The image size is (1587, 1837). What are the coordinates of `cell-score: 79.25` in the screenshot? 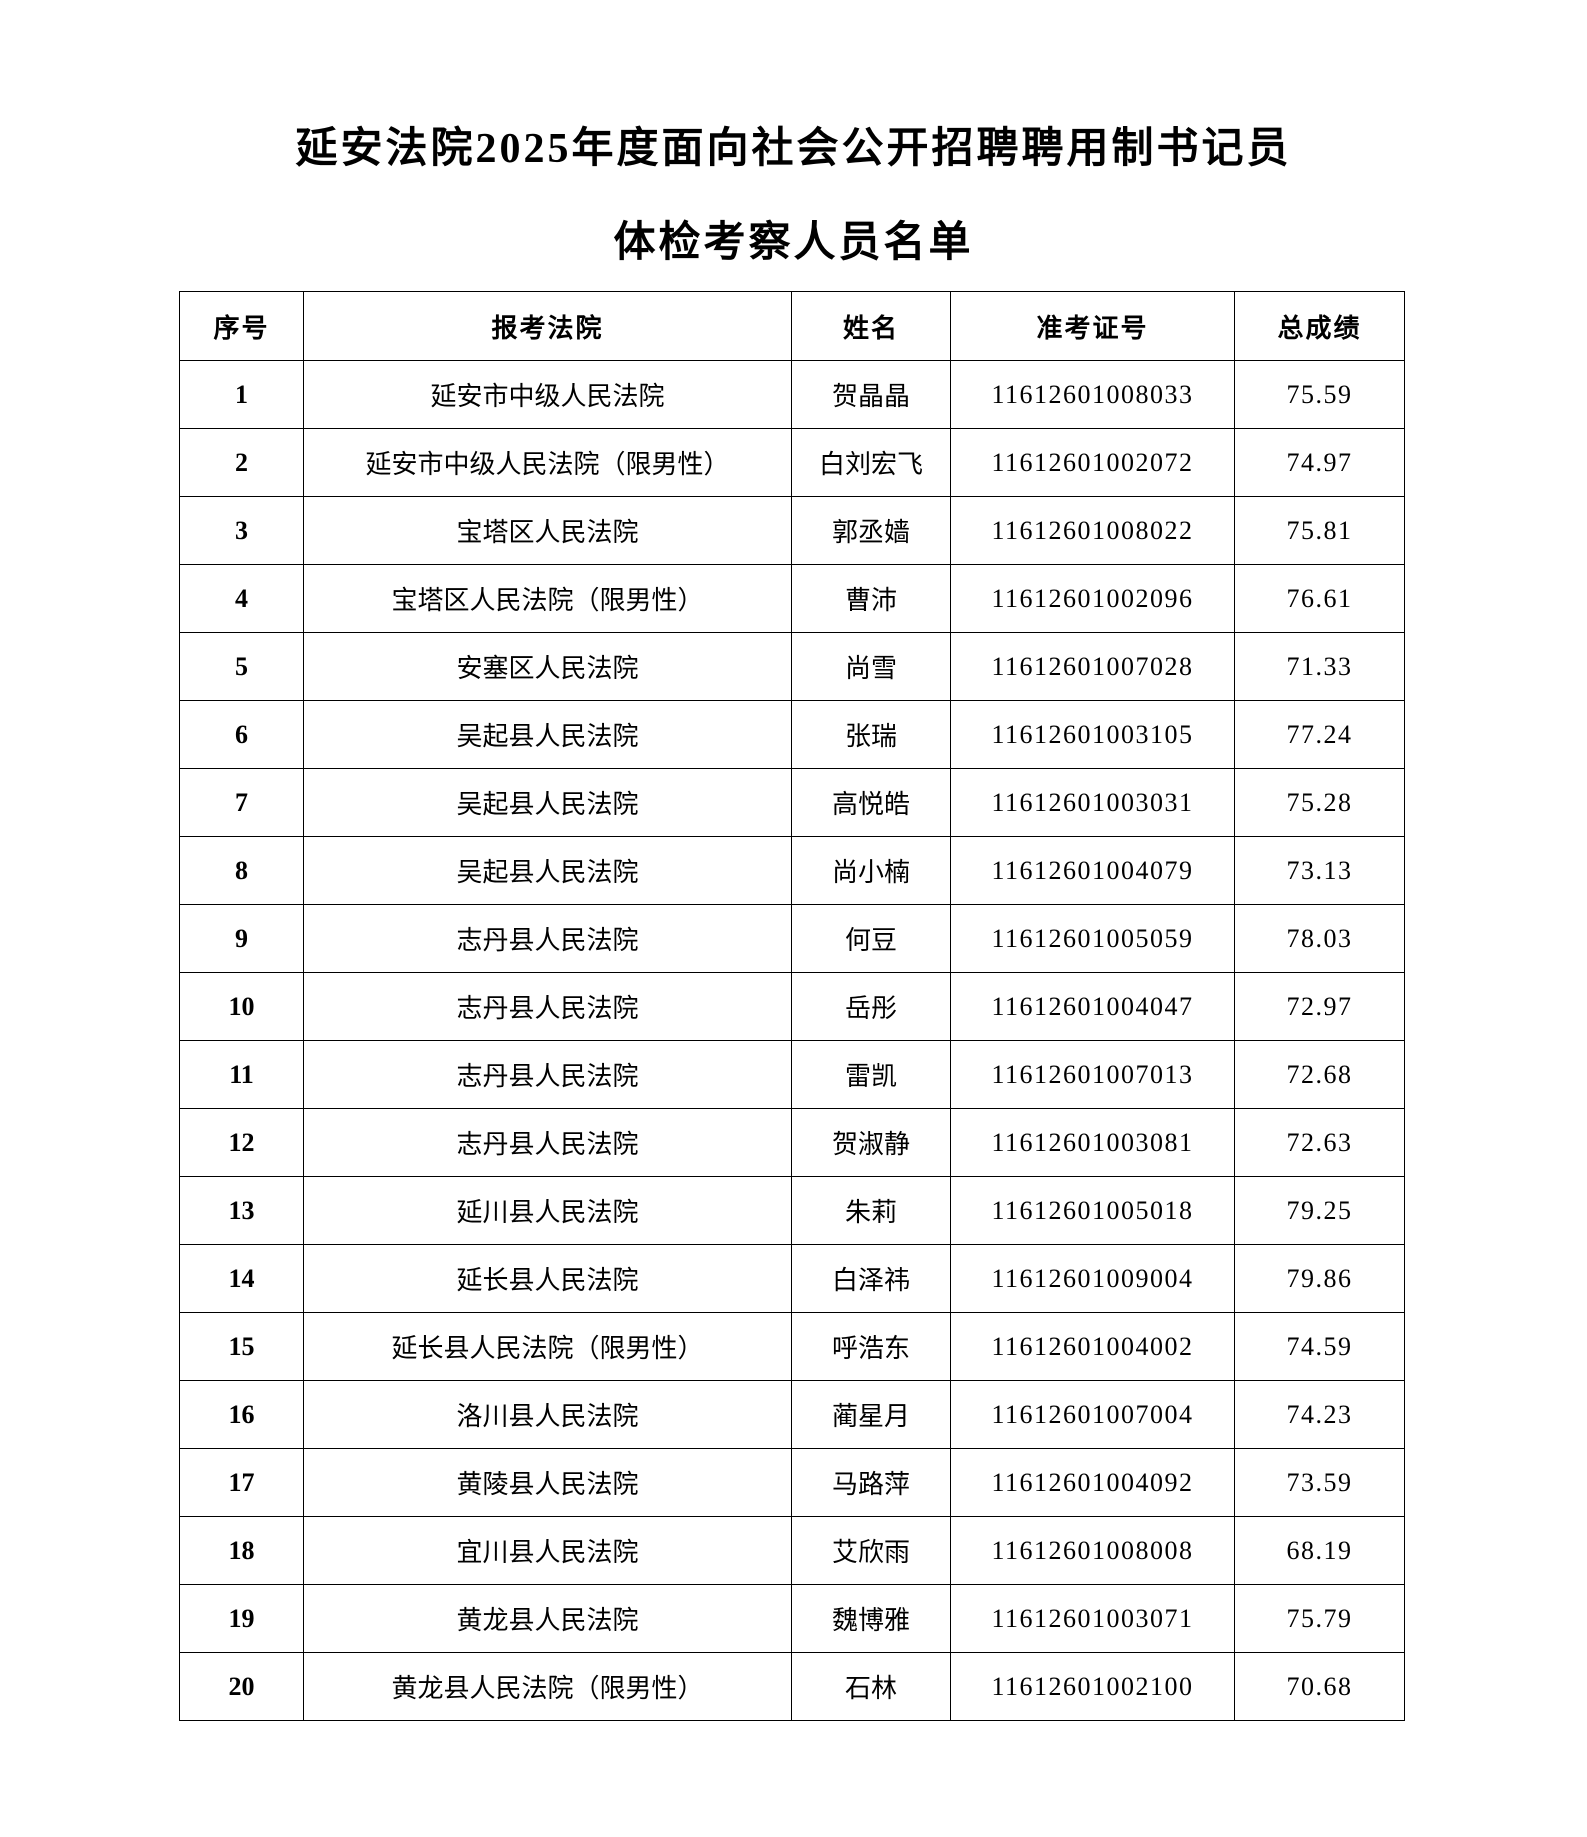 It's located at (1319, 1210).